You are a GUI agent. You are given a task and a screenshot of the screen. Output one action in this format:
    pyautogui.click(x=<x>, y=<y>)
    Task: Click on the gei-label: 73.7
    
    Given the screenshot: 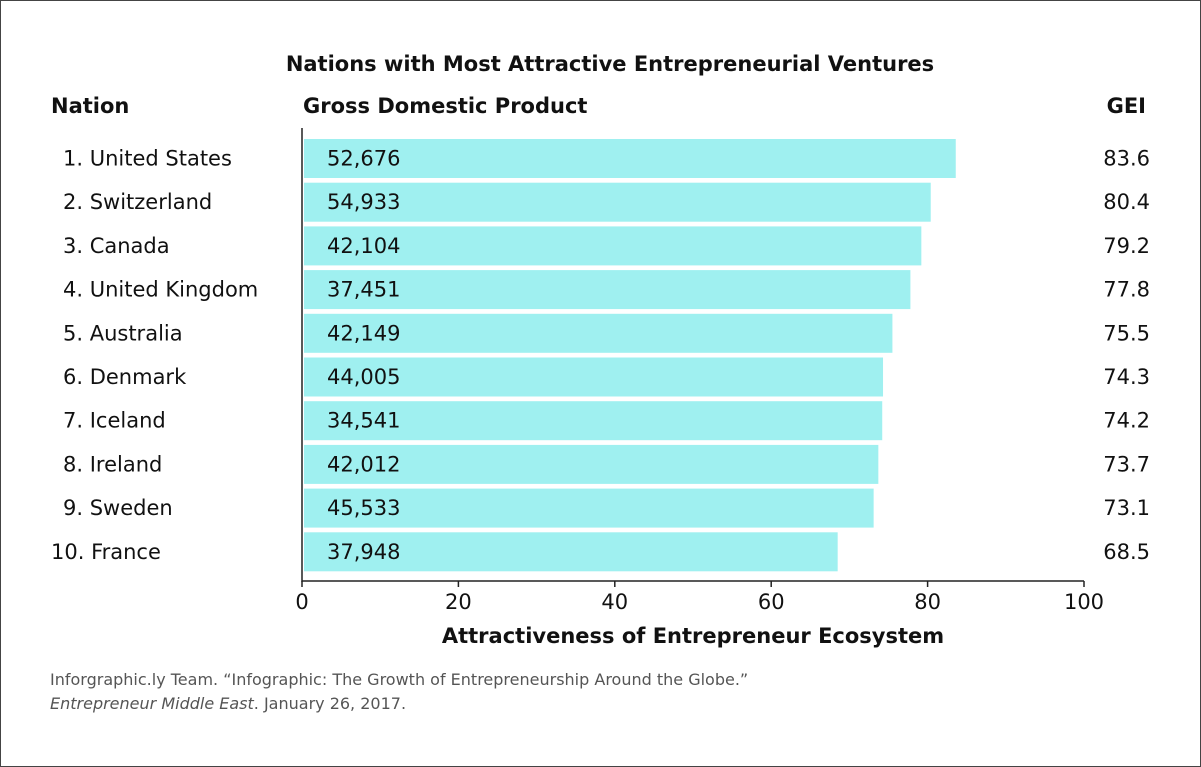 What is the action you would take?
    pyautogui.click(x=1126, y=464)
    